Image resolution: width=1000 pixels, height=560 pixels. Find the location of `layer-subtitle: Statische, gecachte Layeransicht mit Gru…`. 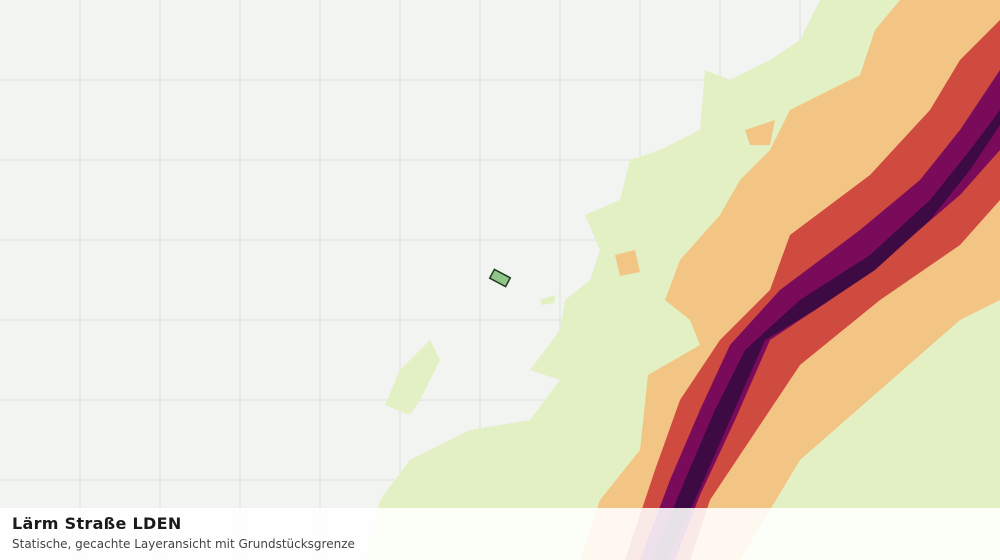

layer-subtitle: Statische, gecachte Layeransicht mit Gru… is located at coordinates (183, 544).